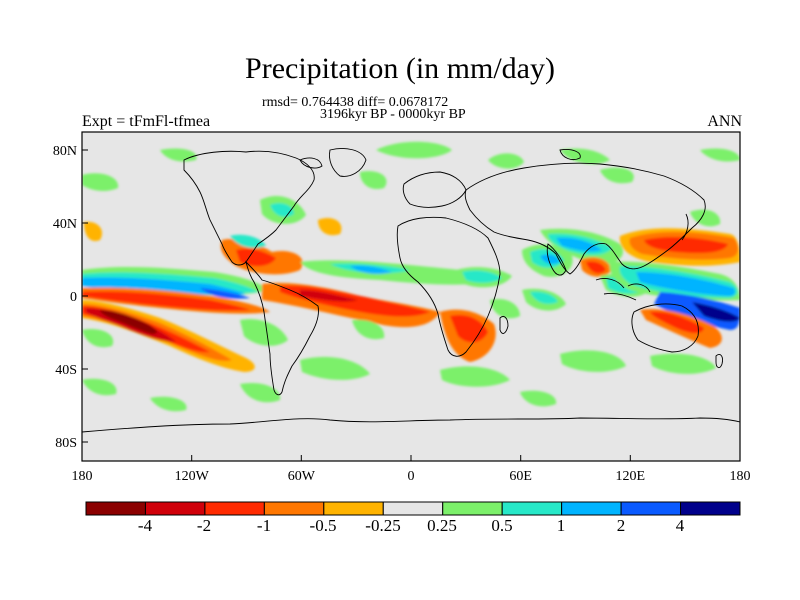  Describe the element at coordinates (204, 525) in the screenshot. I see `colorbar-label: -2` at that location.